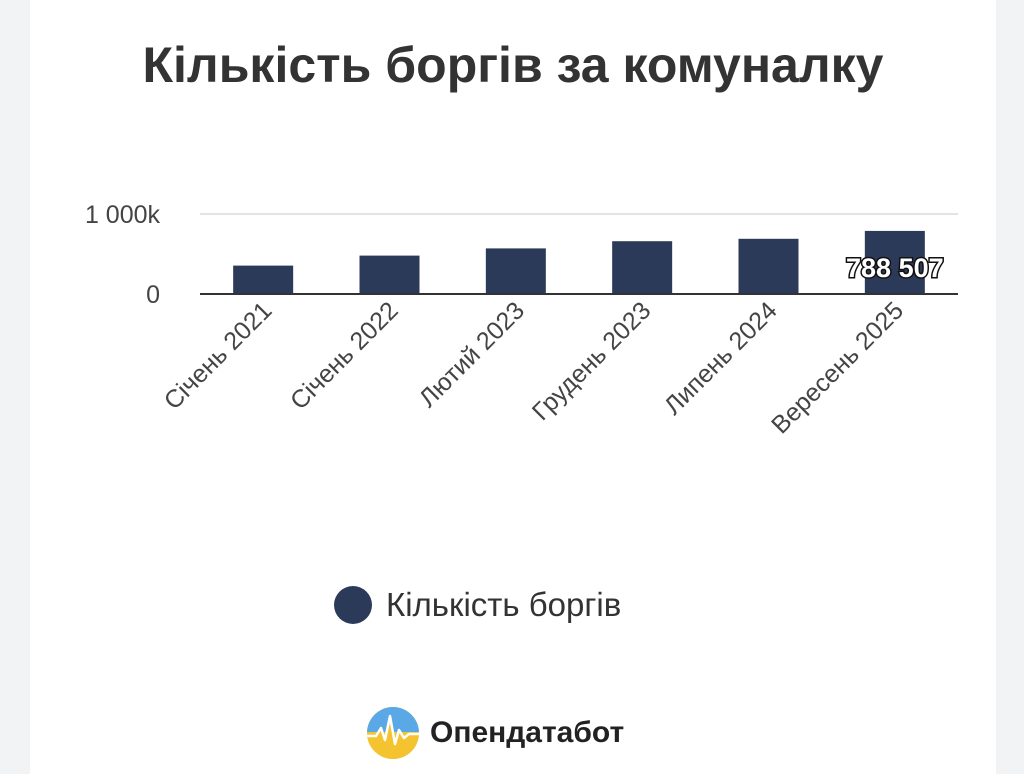 This screenshot has height=774, width=1024. Describe the element at coordinates (153, 295) in the screenshot. I see `y-tick-label: 0` at that location.